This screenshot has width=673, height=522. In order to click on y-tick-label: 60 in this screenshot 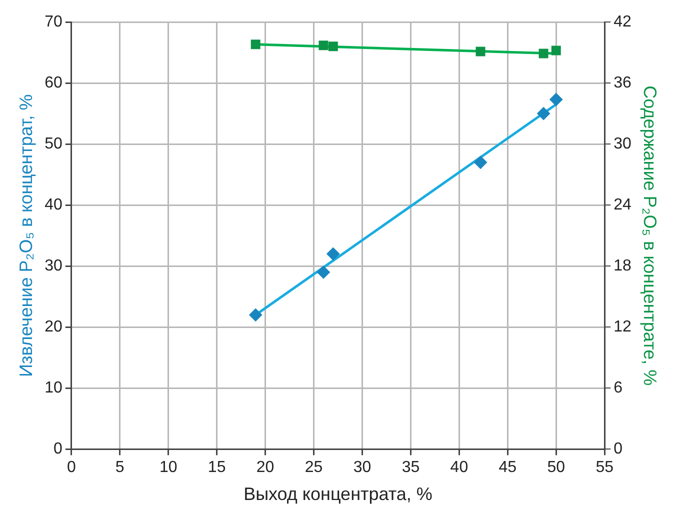, I will do `click(53, 83)`.